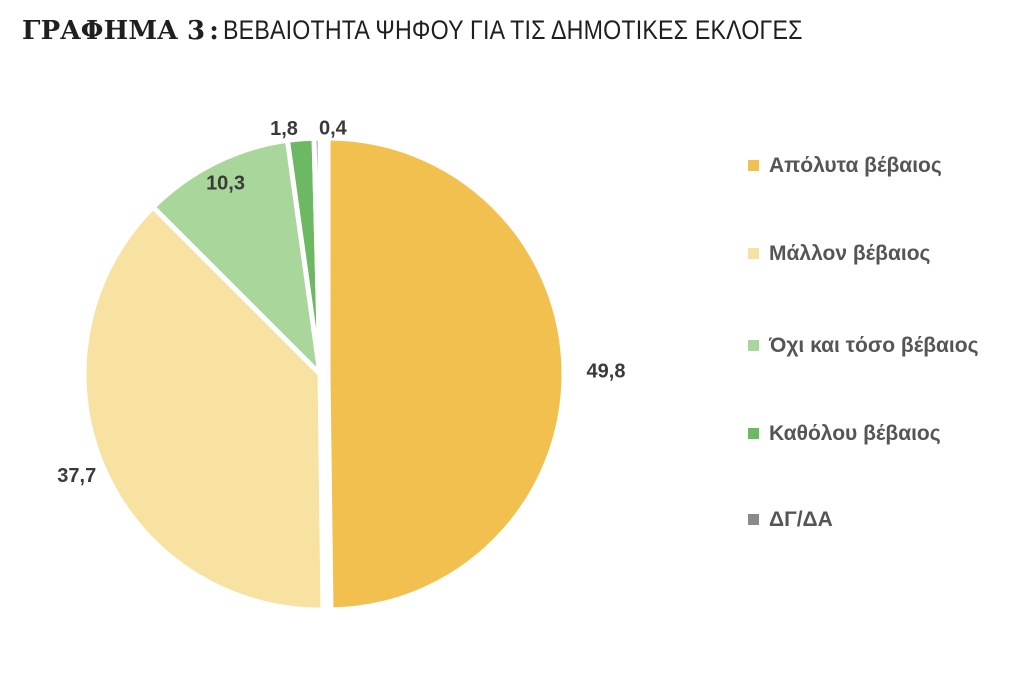  Describe the element at coordinates (868, 519) in the screenshot. I see `legend-item-5: ΔΓ/ΔΑ` at that location.